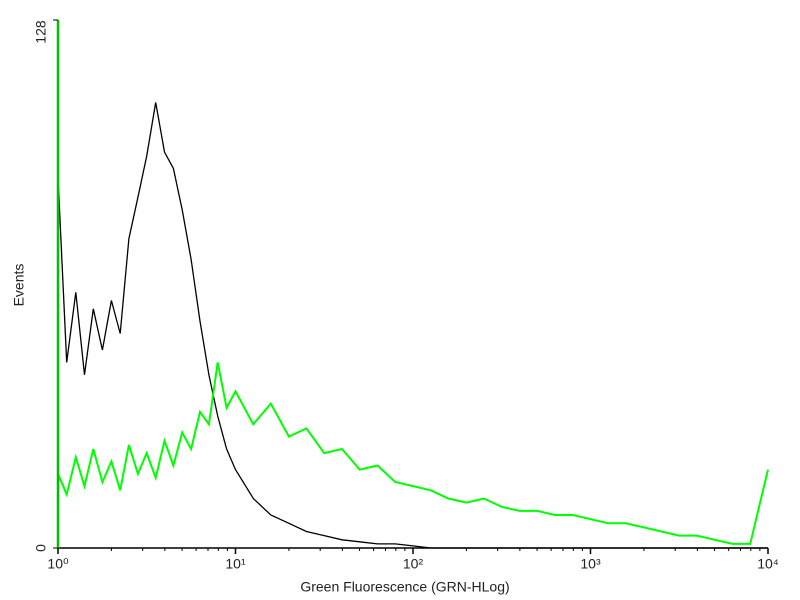 The width and height of the screenshot is (800, 600). What do you see at coordinates (41, 548) in the screenshot?
I see `y-tick-label: 0` at bounding box center [41, 548].